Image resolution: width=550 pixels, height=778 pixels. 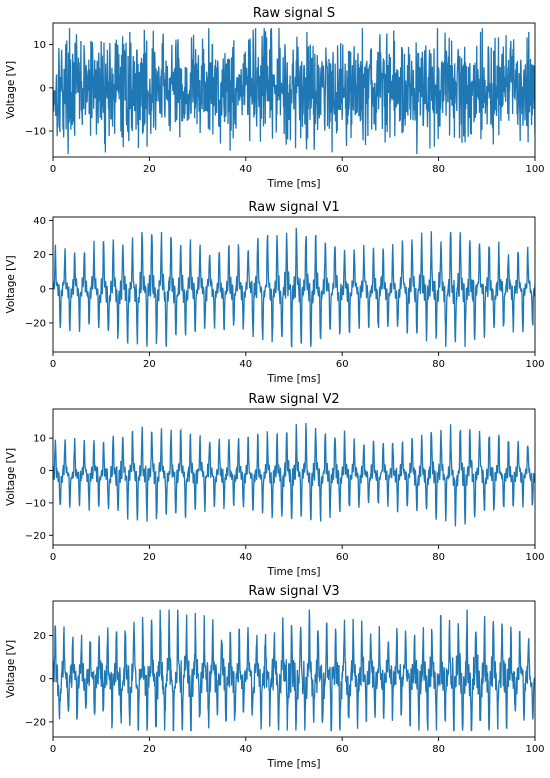 What do you see at coordinates (293, 591) in the screenshot?
I see `chart-title: Raw signal V3` at bounding box center [293, 591].